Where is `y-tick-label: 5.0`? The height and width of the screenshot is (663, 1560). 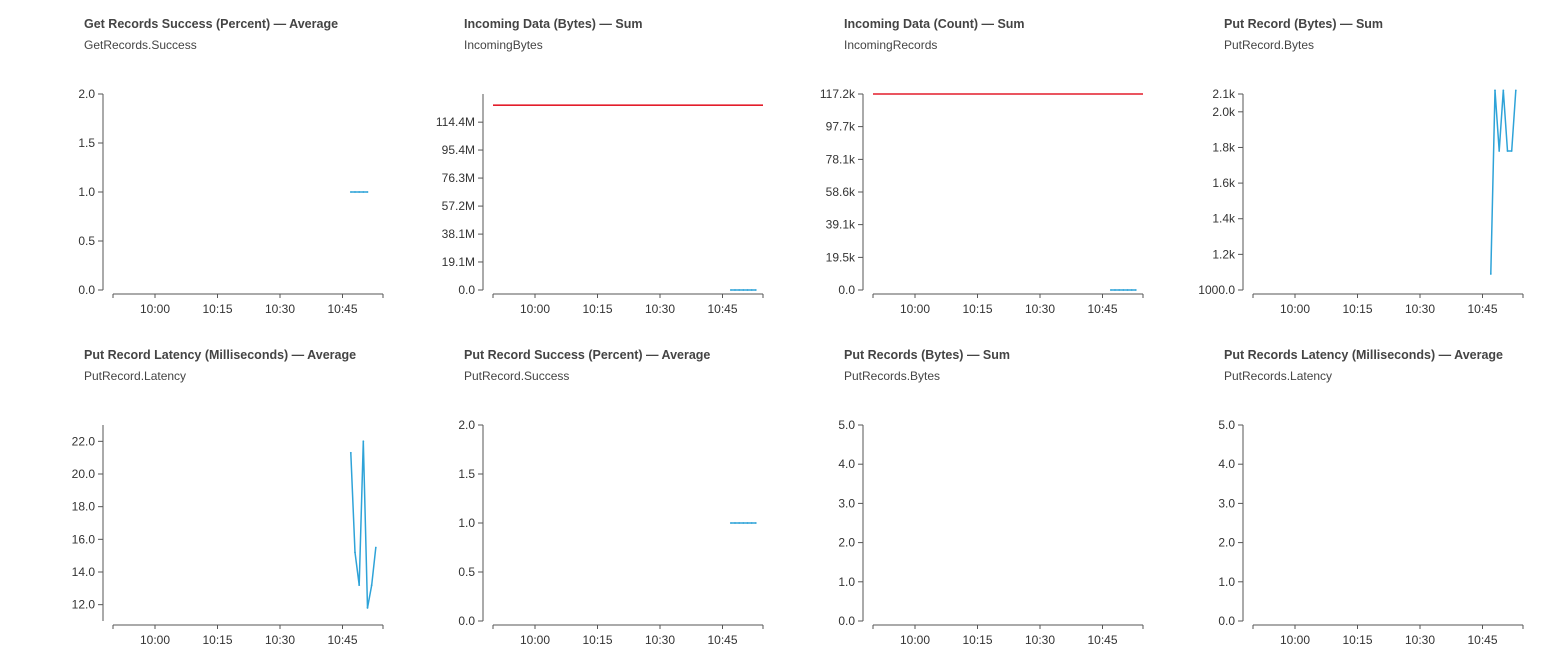
y-tick-label: 5.0 is located at coordinates (1226, 425).